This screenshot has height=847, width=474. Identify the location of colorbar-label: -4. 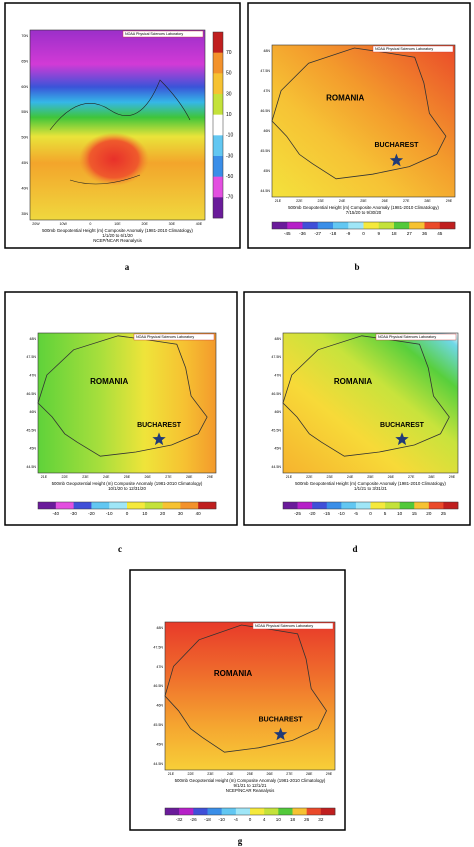
(236, 819).